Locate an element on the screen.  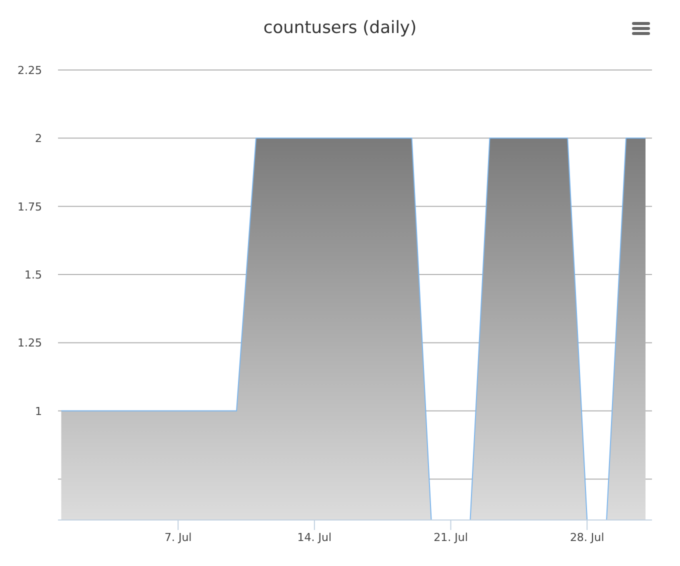
chart-title: countusers (daily) is located at coordinates (340, 28).